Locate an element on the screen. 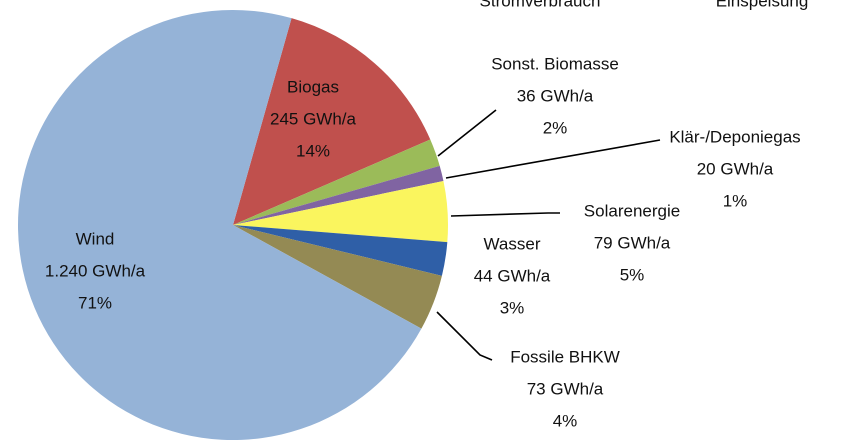 This screenshot has width=852, height=443. header-text: Einspeisung is located at coordinates (762, 5).